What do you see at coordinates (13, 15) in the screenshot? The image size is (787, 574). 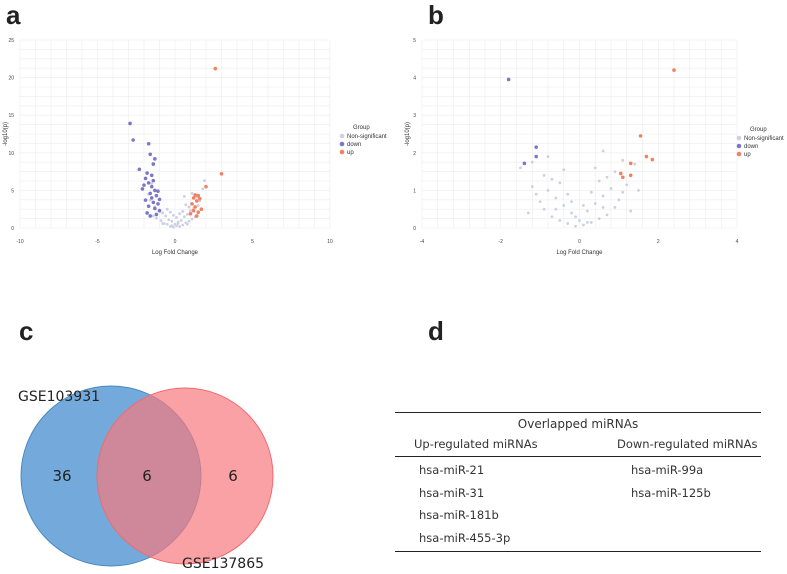 I see `panel-label-a: a` at bounding box center [13, 15].